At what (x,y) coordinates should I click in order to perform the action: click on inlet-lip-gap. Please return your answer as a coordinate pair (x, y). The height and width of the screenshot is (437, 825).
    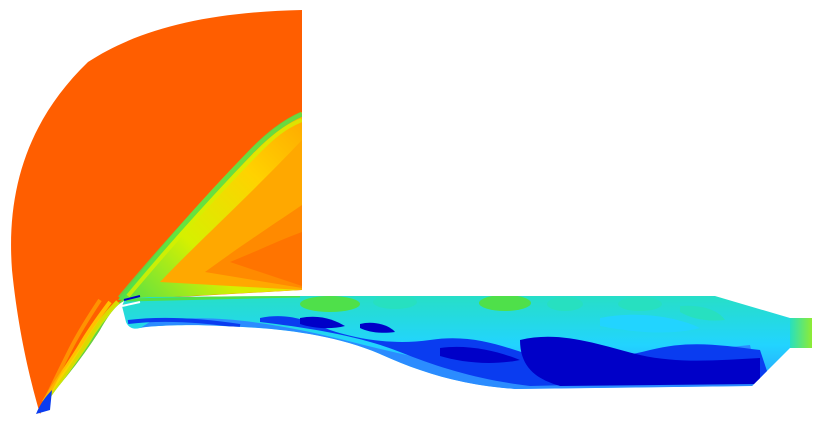
    Looking at the image, I should click on (131, 304).